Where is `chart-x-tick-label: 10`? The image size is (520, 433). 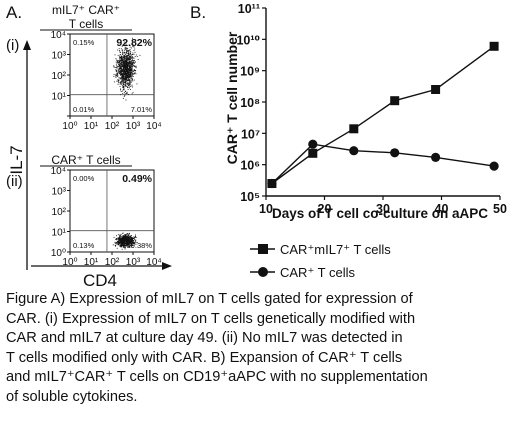
chart-x-tick-label: 10 is located at coordinates (266, 209).